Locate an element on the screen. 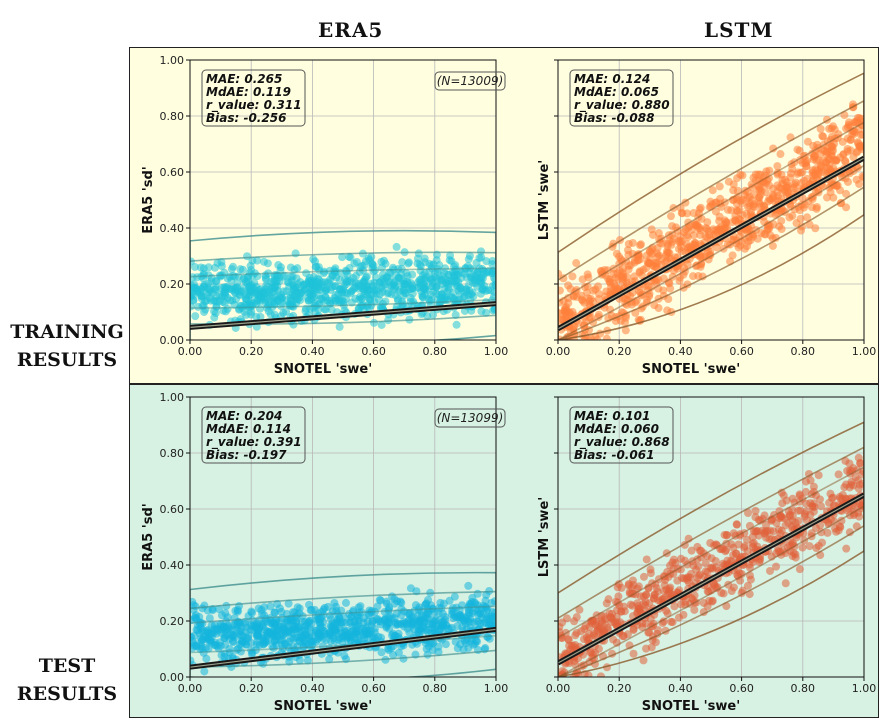 The height and width of the screenshot is (720, 885). y-tick-label: 0.40 is located at coordinates (172, 228).